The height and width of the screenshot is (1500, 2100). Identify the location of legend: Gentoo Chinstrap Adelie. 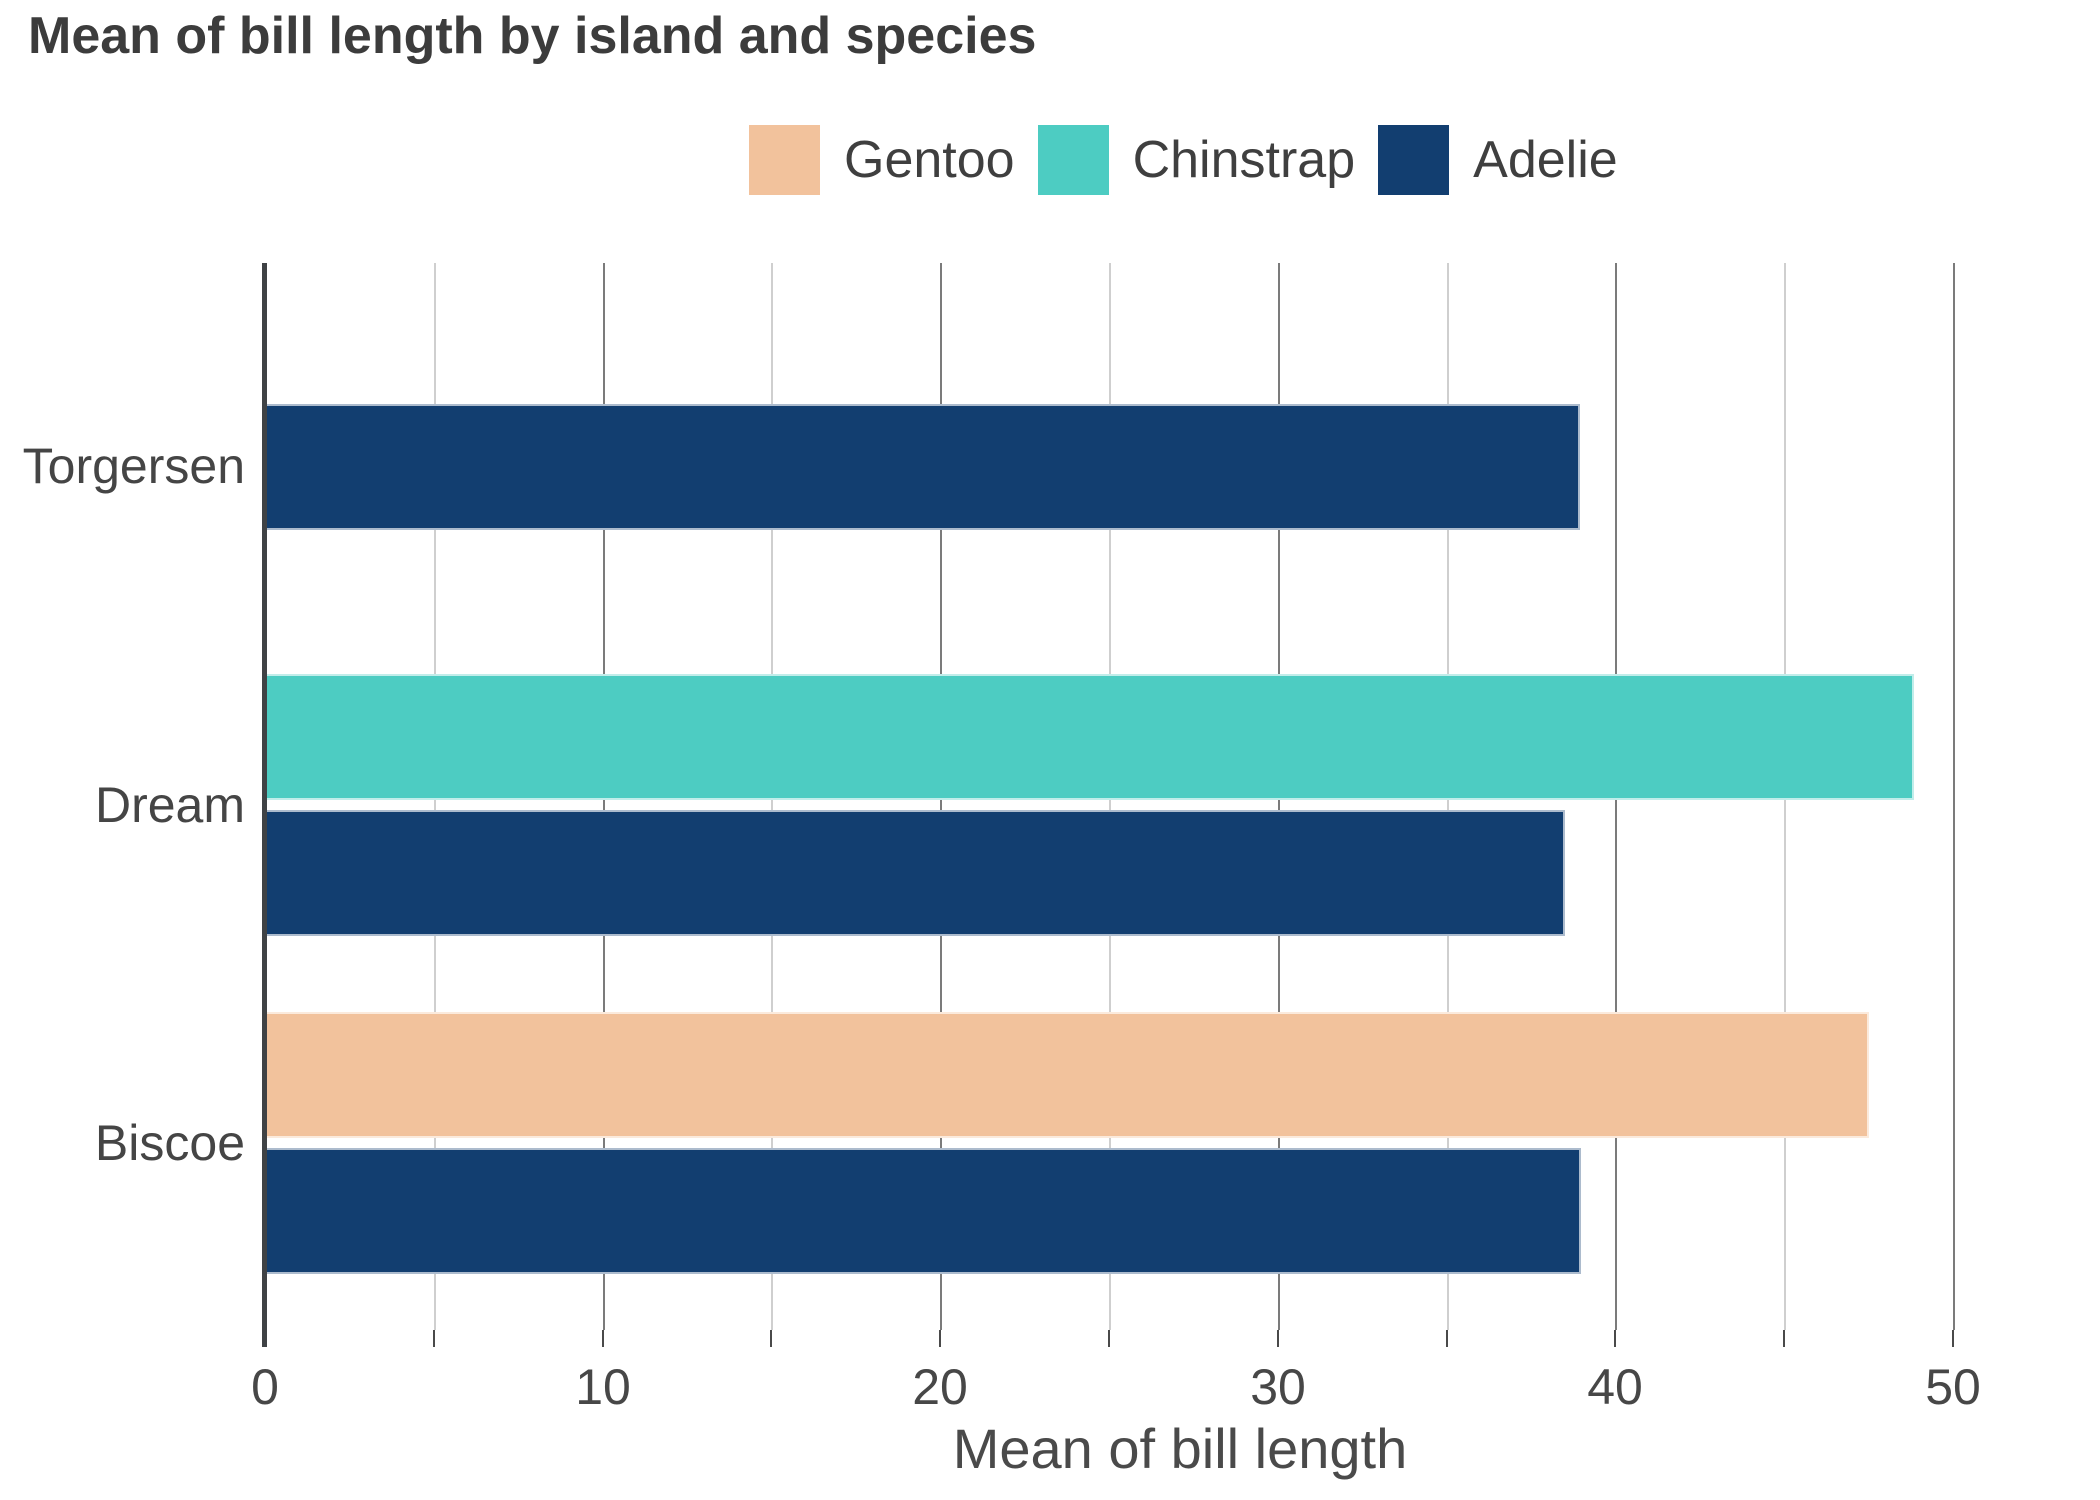
(1195, 160).